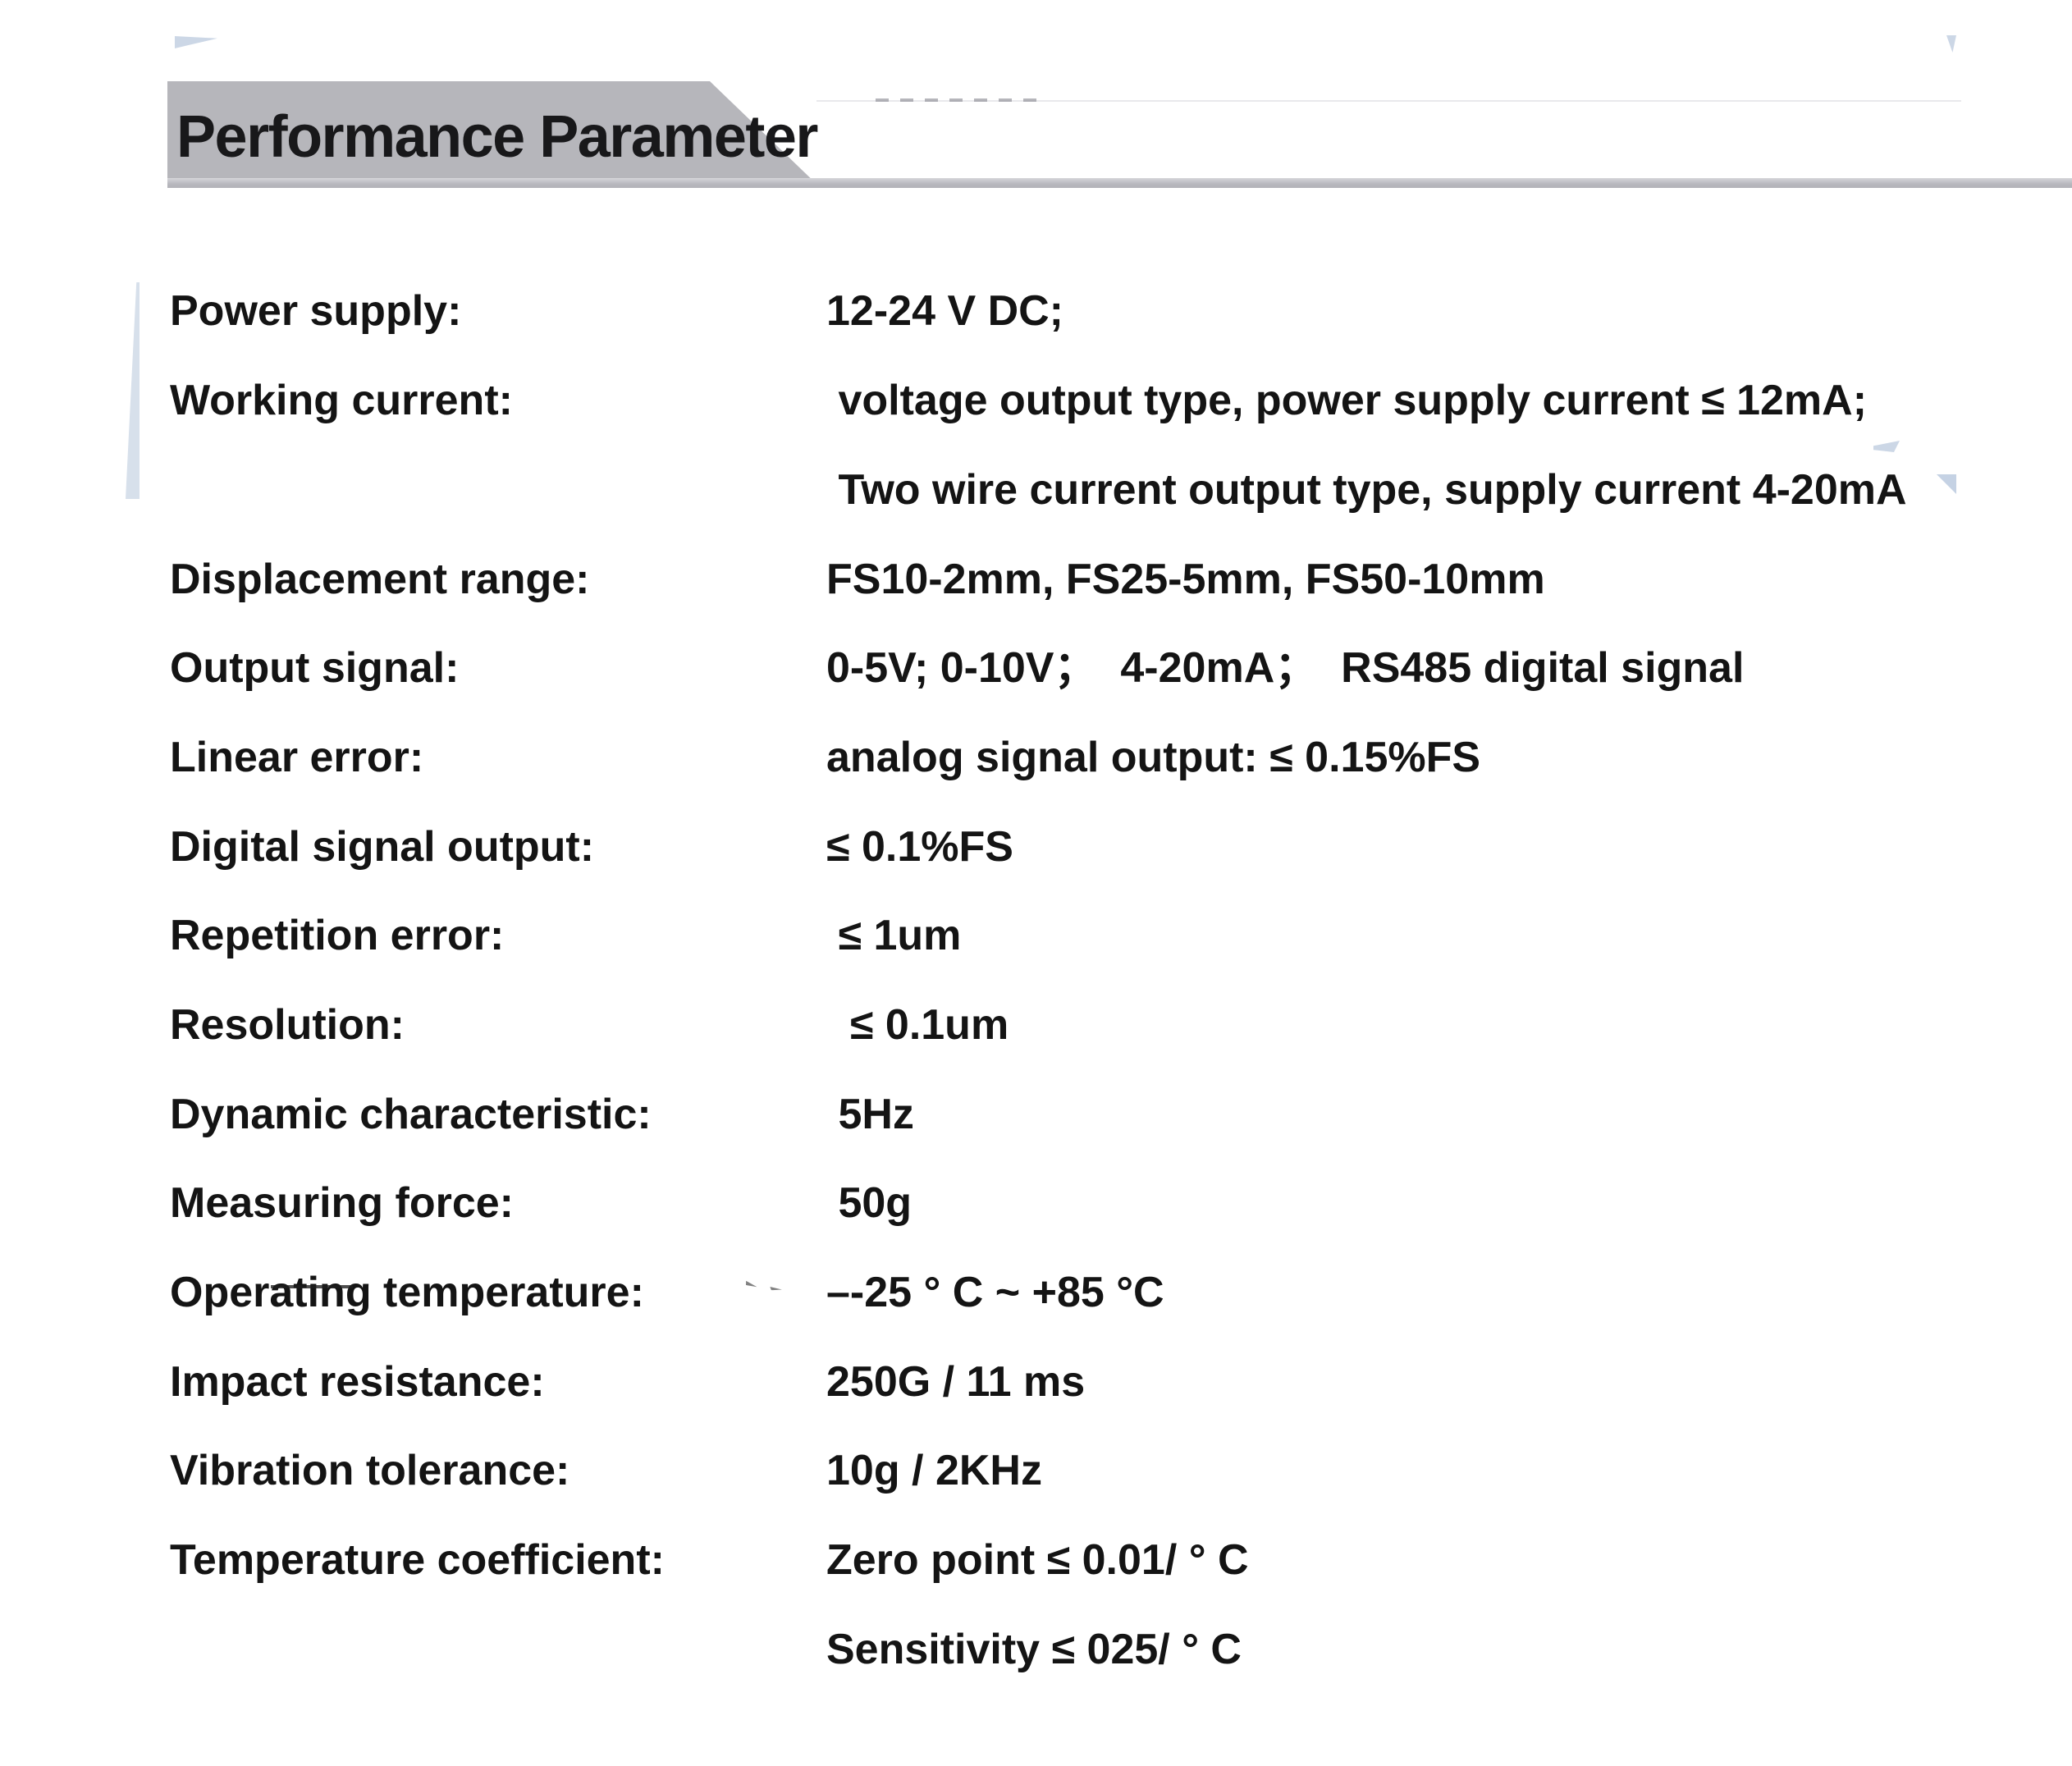  What do you see at coordinates (1097, 1382) in the screenshot?
I see `table-row: Impact resistance: 250G / 11 ms` at bounding box center [1097, 1382].